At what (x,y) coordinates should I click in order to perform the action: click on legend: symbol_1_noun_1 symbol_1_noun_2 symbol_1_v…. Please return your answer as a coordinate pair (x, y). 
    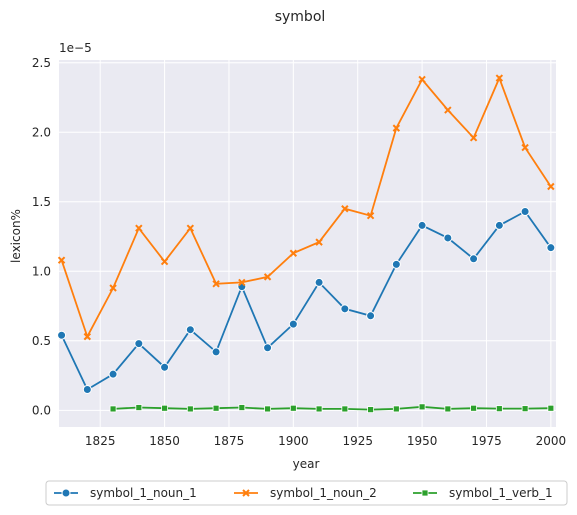
    Looking at the image, I should click on (306, 493).